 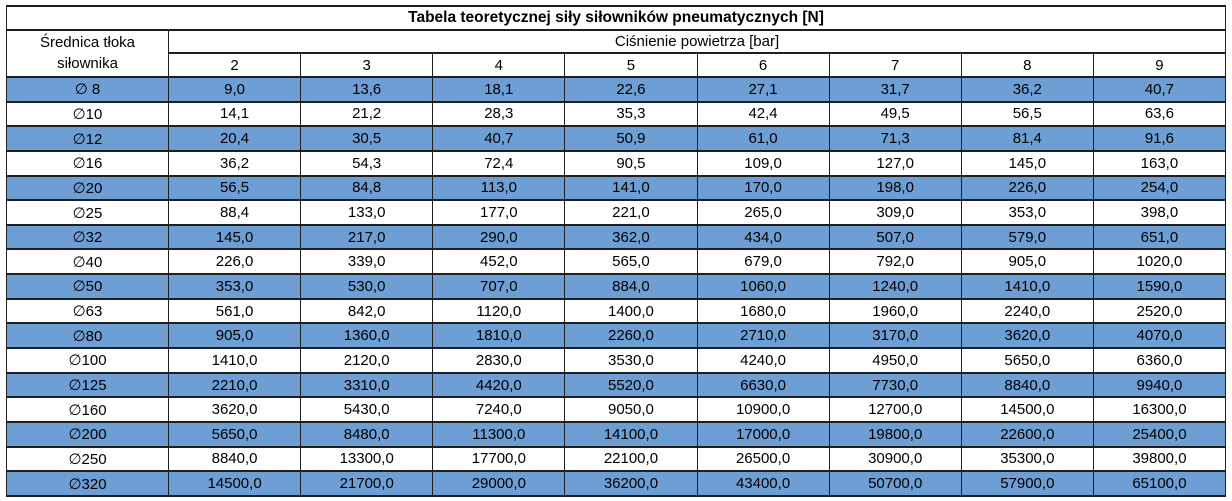 I want to click on force-cell: 1960,0, so click(x=895, y=311).